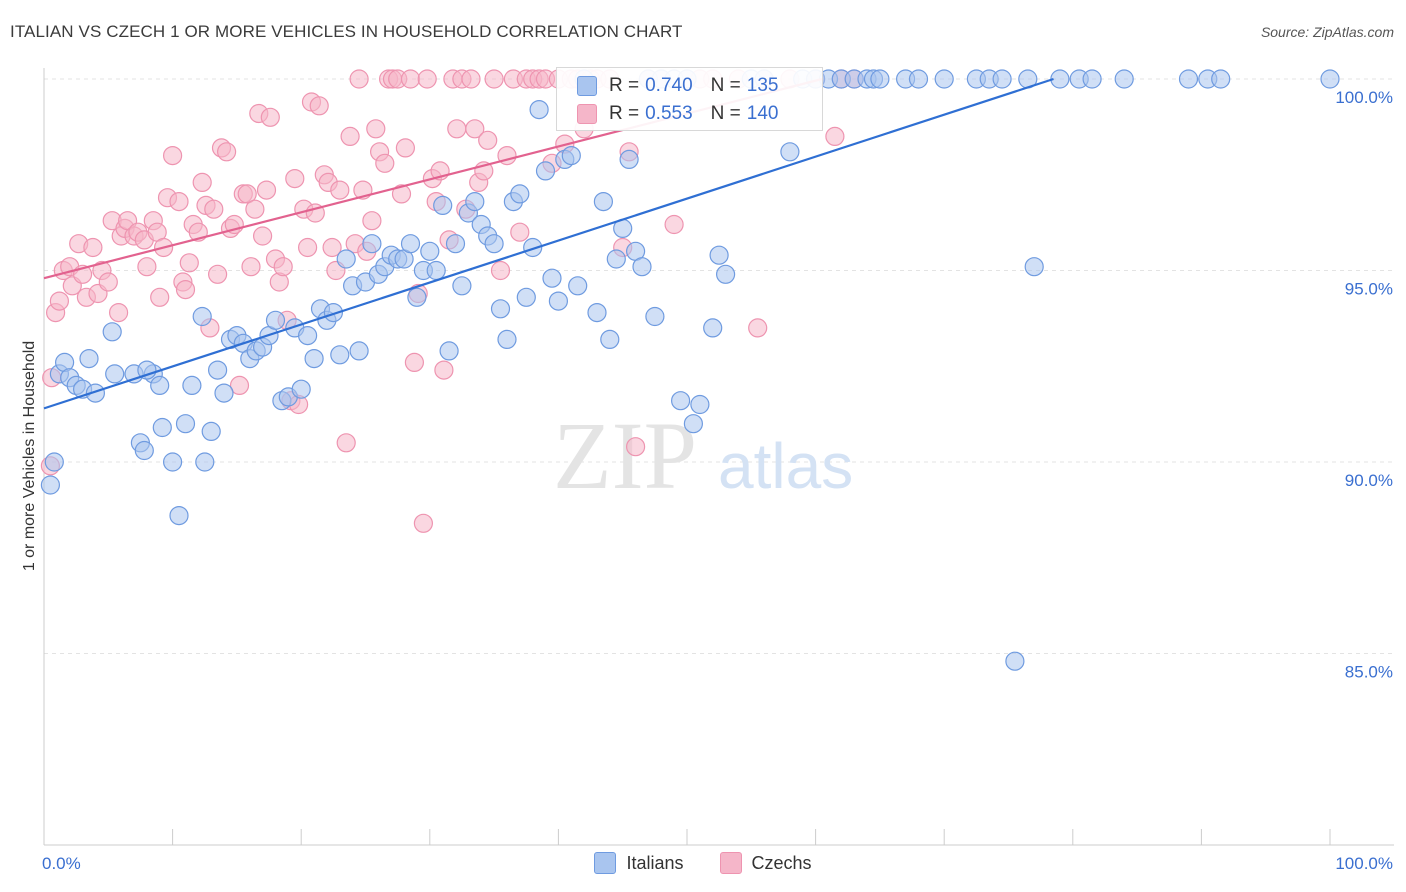 Image resolution: width=1406 pixels, height=892 pixels. What do you see at coordinates (61, 863) in the screenshot?
I see `x-tick-label-min: 0.0%` at bounding box center [61, 863].